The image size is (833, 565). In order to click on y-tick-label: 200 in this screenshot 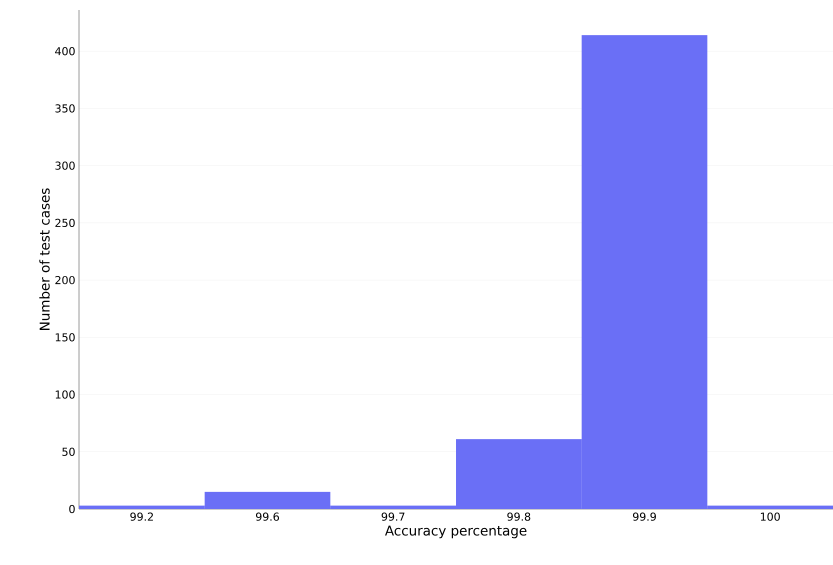, I will do `click(65, 280)`.